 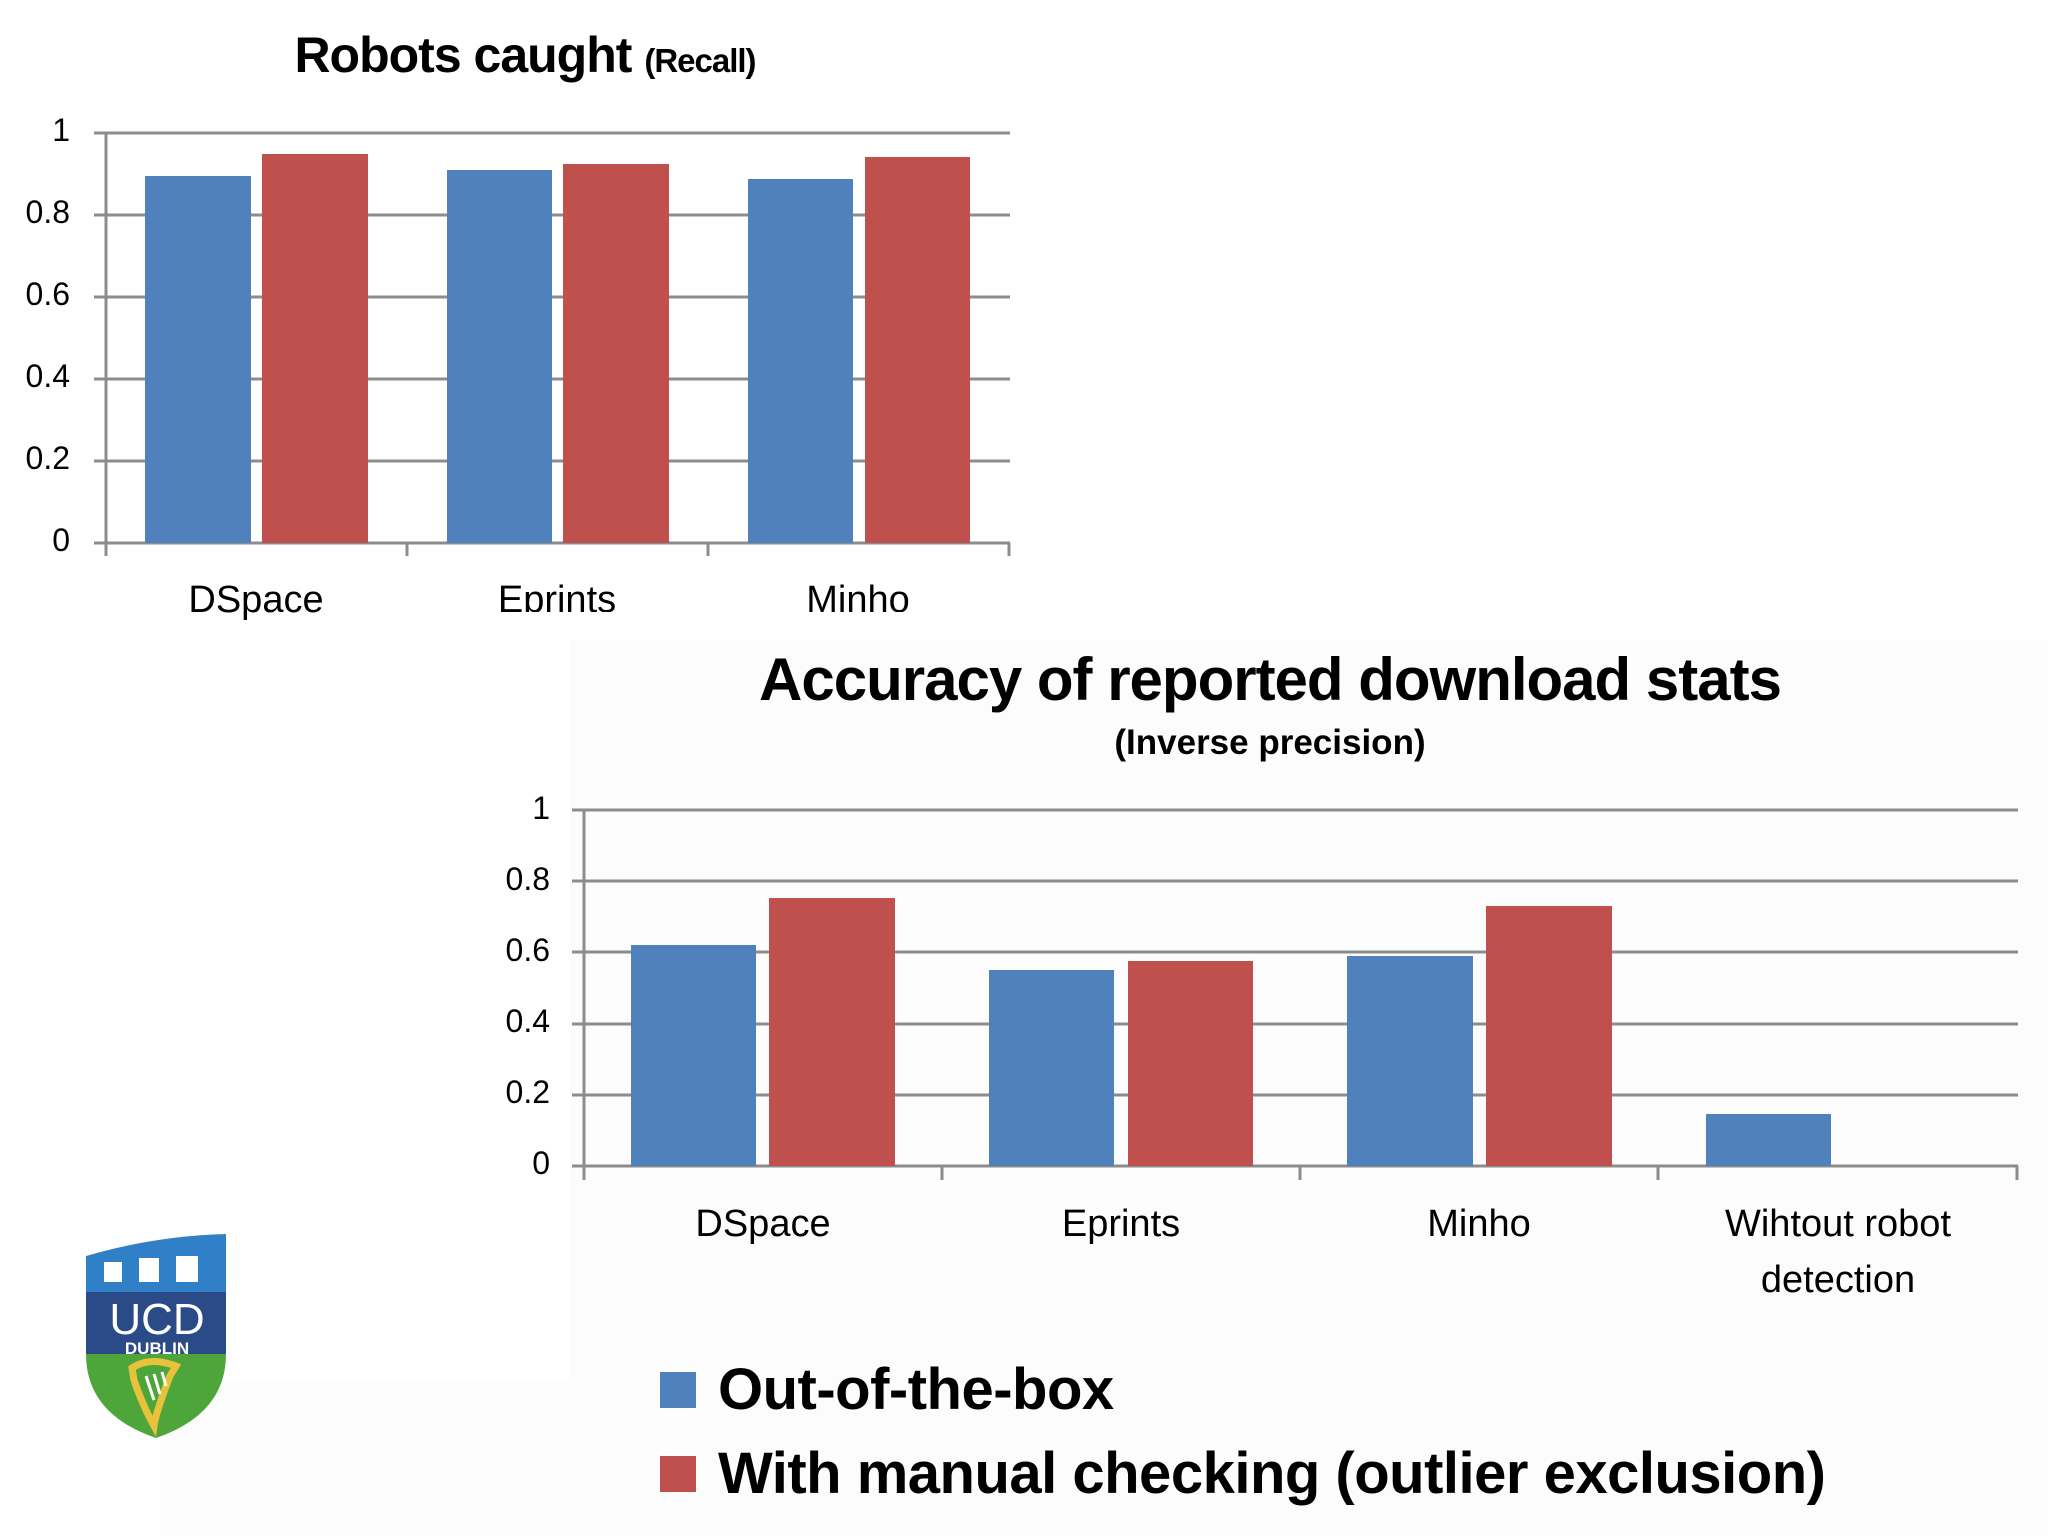 I want to click on chart1-plot-area, so click(x=552, y=343).